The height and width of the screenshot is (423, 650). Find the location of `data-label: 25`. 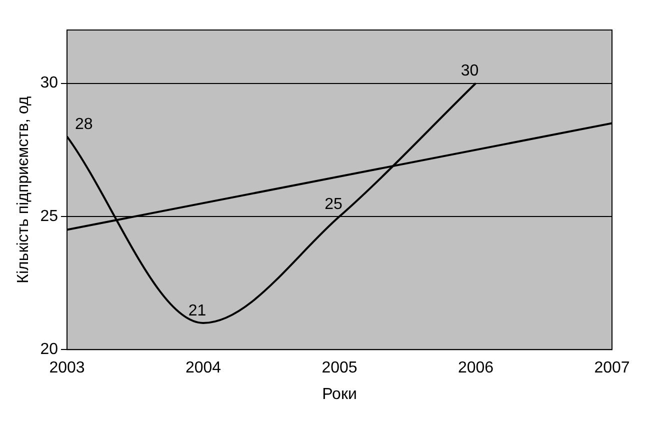

data-label: 25 is located at coordinates (333, 204).